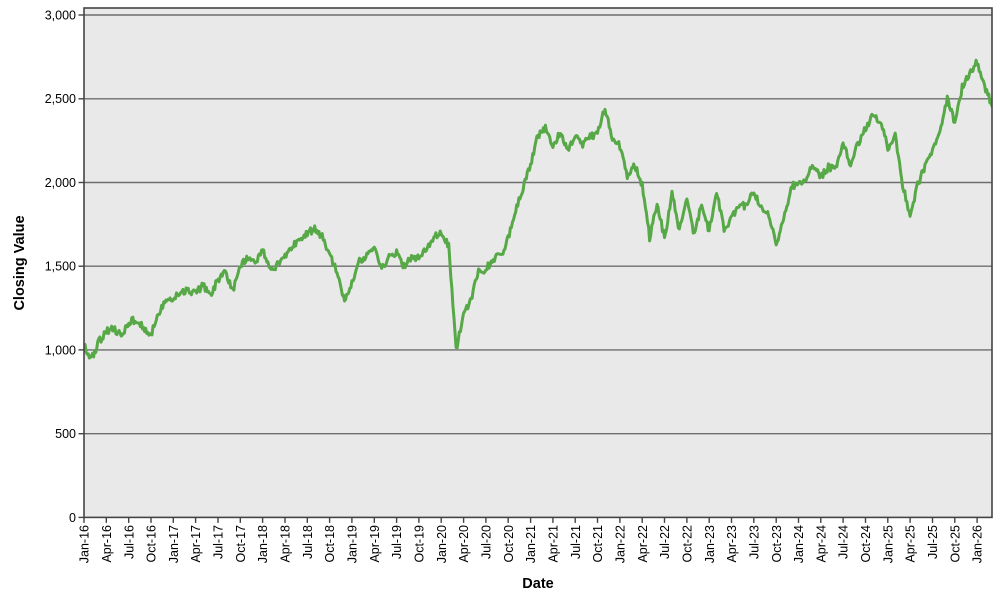 This screenshot has height=600, width=1000. Describe the element at coordinates (353, 544) in the screenshot. I see `x-tick-label: Jan-19` at that location.